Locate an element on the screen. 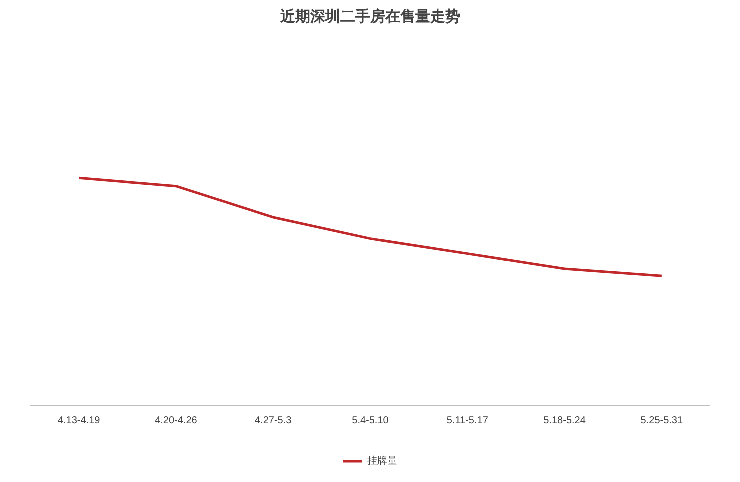 This screenshot has width=740, height=482. x-tick-label: 5.11-5.17 is located at coordinates (467, 420).